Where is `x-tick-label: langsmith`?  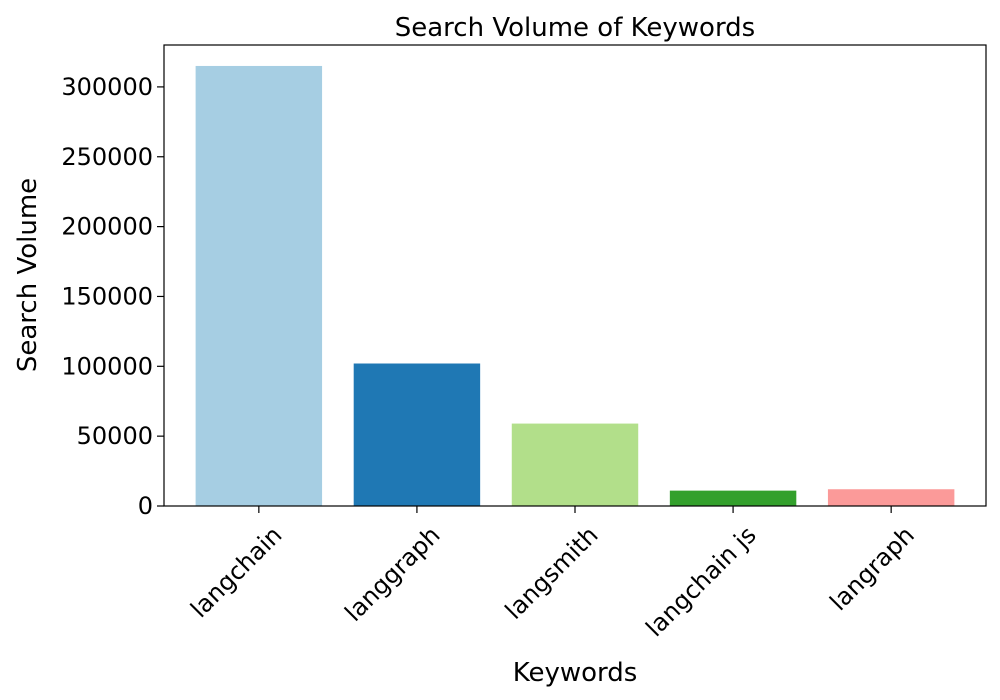 x-tick-label: langsmith is located at coordinates (552, 573).